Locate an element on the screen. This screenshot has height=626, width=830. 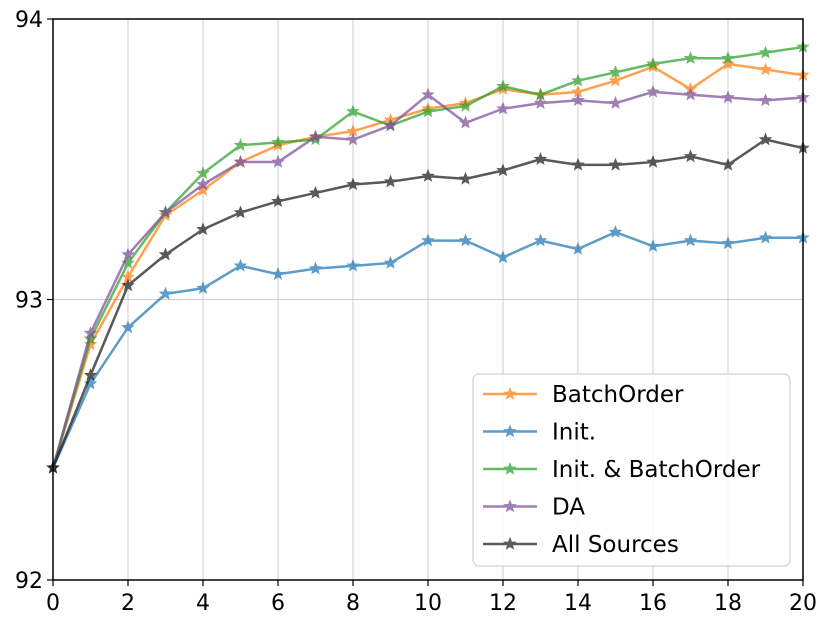
x-tick-label: 12 is located at coordinates (503, 603).